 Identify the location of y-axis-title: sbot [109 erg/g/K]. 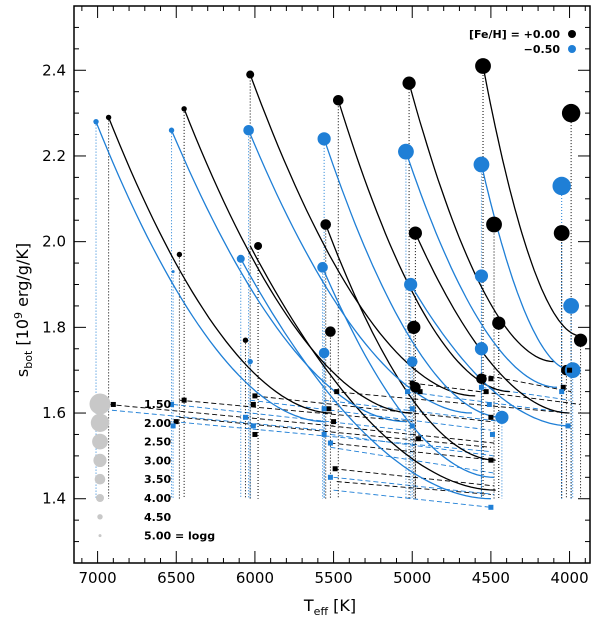
(23, 310).